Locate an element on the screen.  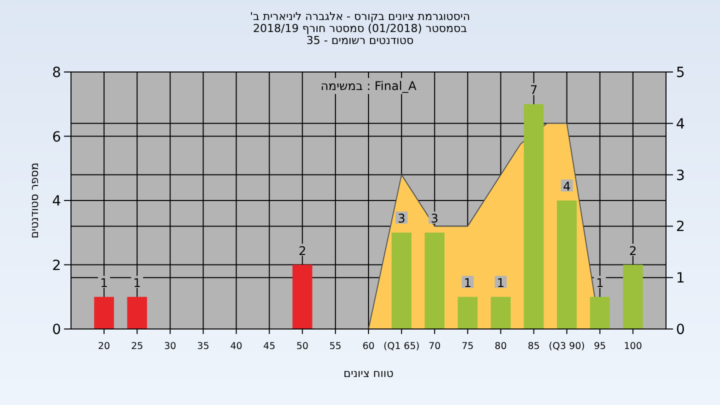
x-tick-label: 30 is located at coordinates (170, 346).